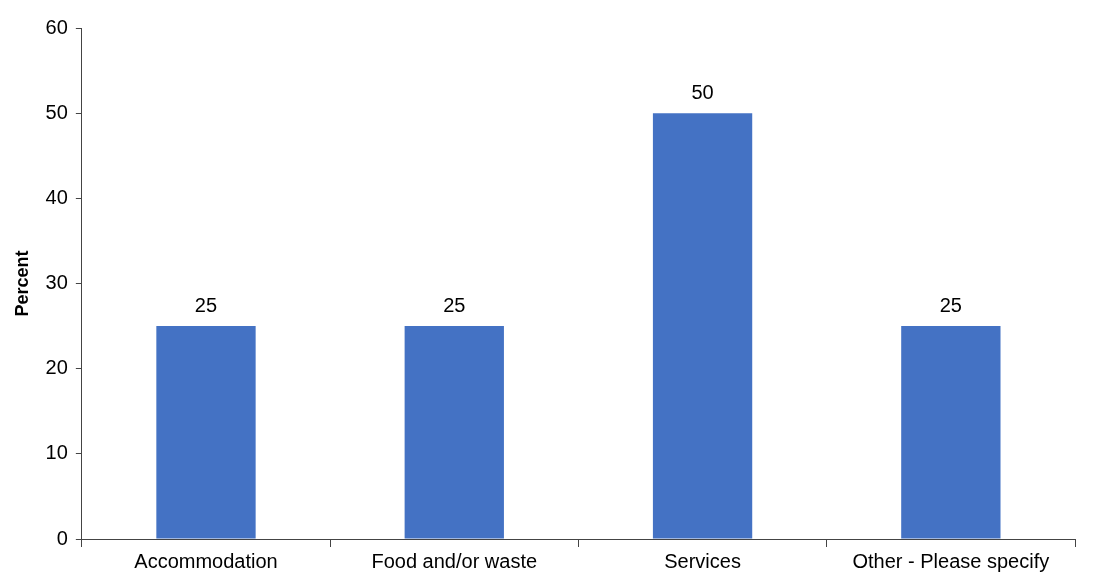 The image size is (1093, 585). What do you see at coordinates (206, 560) in the screenshot?
I see `x-tick-label: Accommodation` at bounding box center [206, 560].